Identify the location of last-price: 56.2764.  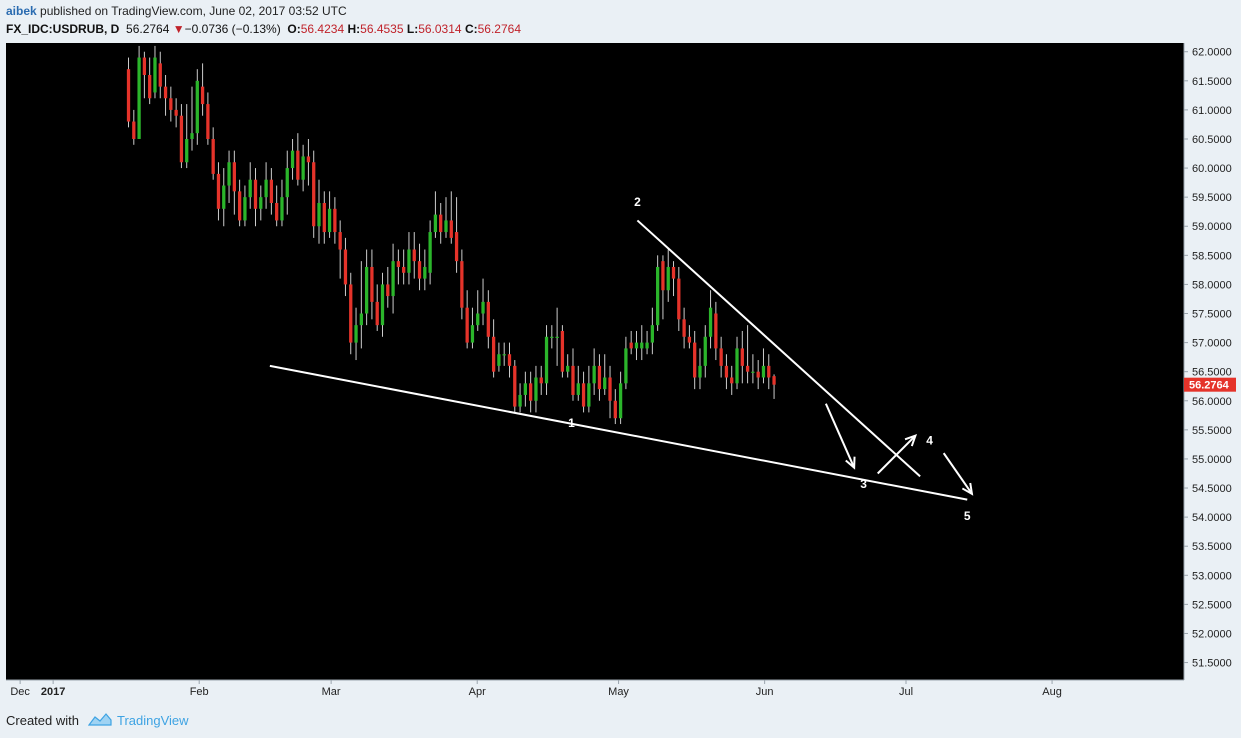
(148, 29).